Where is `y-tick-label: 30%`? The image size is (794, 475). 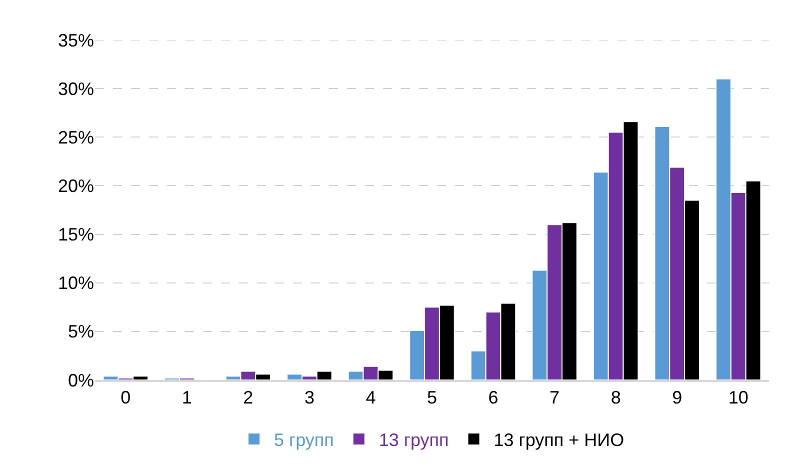 y-tick-label: 30% is located at coordinates (76, 88).